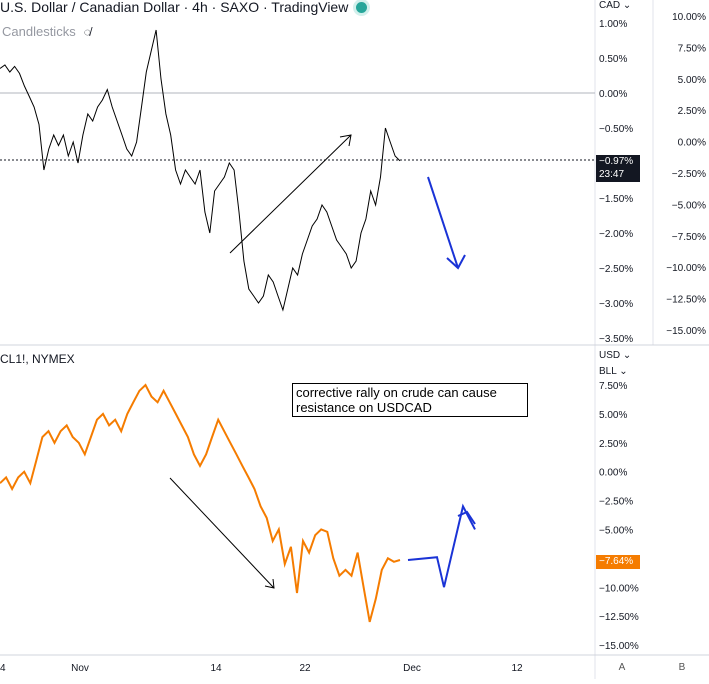  Describe the element at coordinates (80, 668) in the screenshot. I see `x-tick-label: Nov` at that location.